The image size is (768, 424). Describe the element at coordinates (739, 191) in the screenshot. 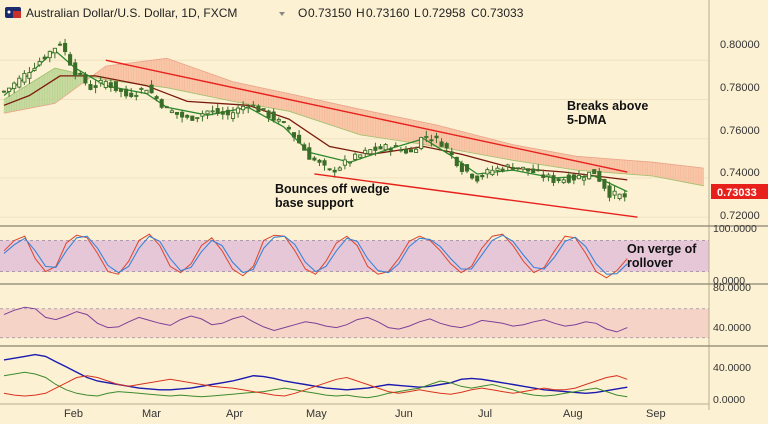

I see `last-price-marker: 0.73033` at that location.